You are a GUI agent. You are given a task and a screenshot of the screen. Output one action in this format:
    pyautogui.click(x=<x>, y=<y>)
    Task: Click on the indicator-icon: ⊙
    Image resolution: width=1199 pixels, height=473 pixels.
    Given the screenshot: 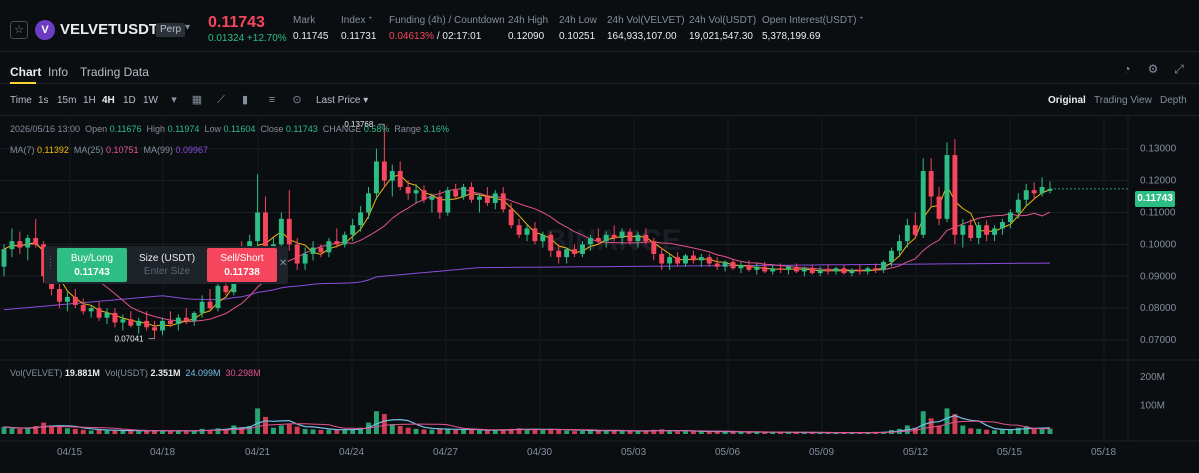 What is the action you would take?
    pyautogui.click(x=297, y=100)
    